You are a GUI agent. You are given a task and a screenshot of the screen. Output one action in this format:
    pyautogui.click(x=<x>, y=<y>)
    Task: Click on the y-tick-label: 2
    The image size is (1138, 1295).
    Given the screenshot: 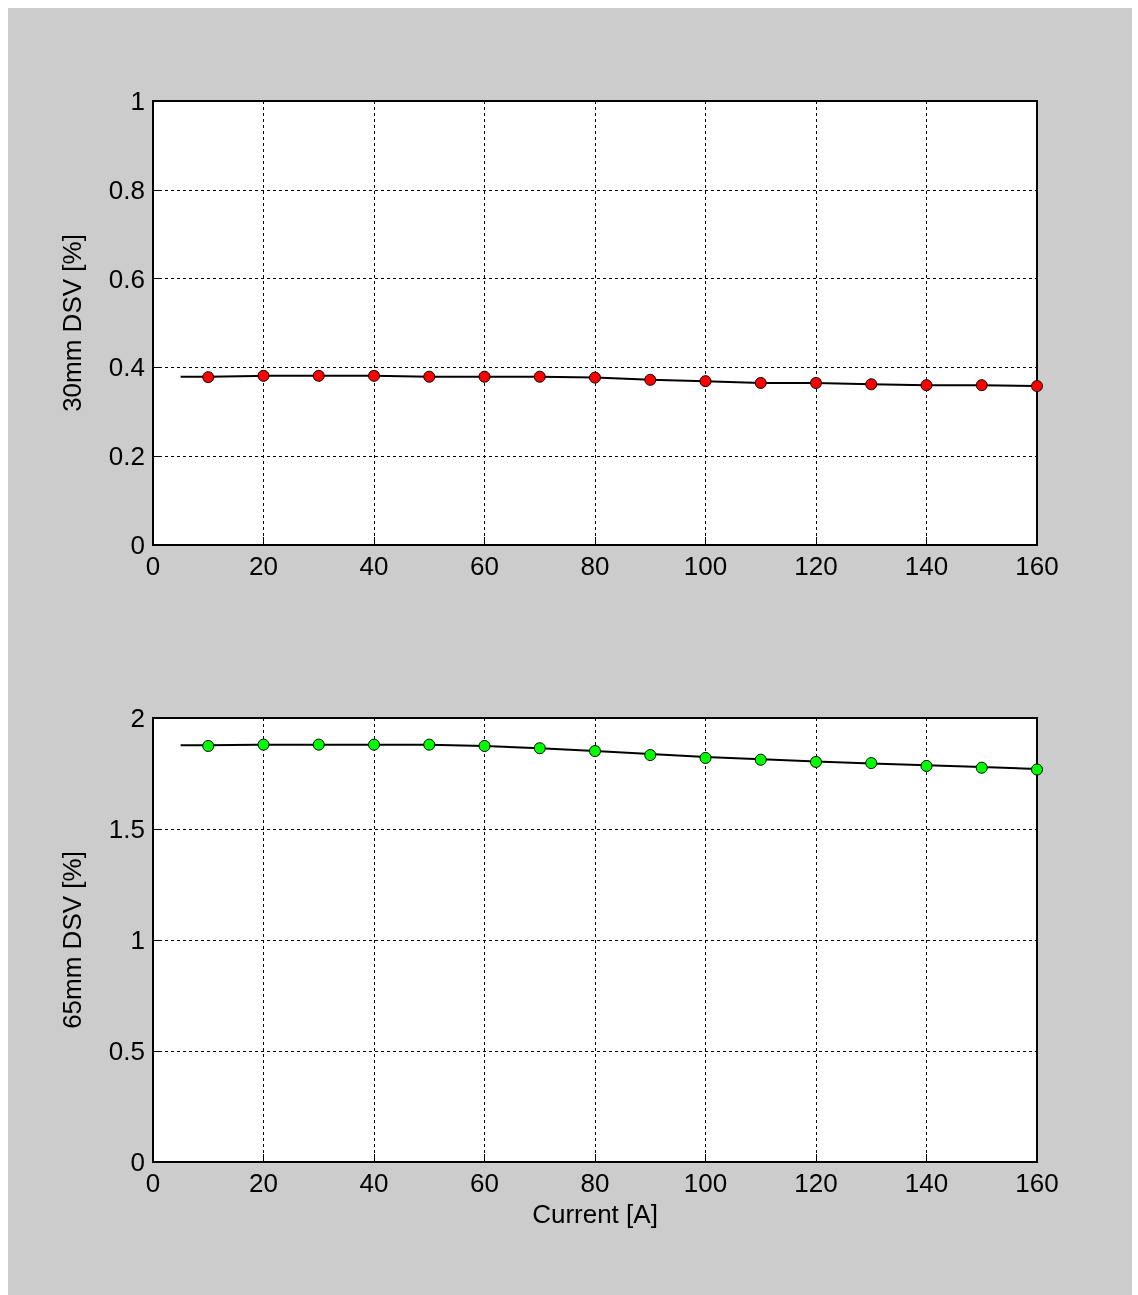 What is the action you would take?
    pyautogui.click(x=137, y=718)
    